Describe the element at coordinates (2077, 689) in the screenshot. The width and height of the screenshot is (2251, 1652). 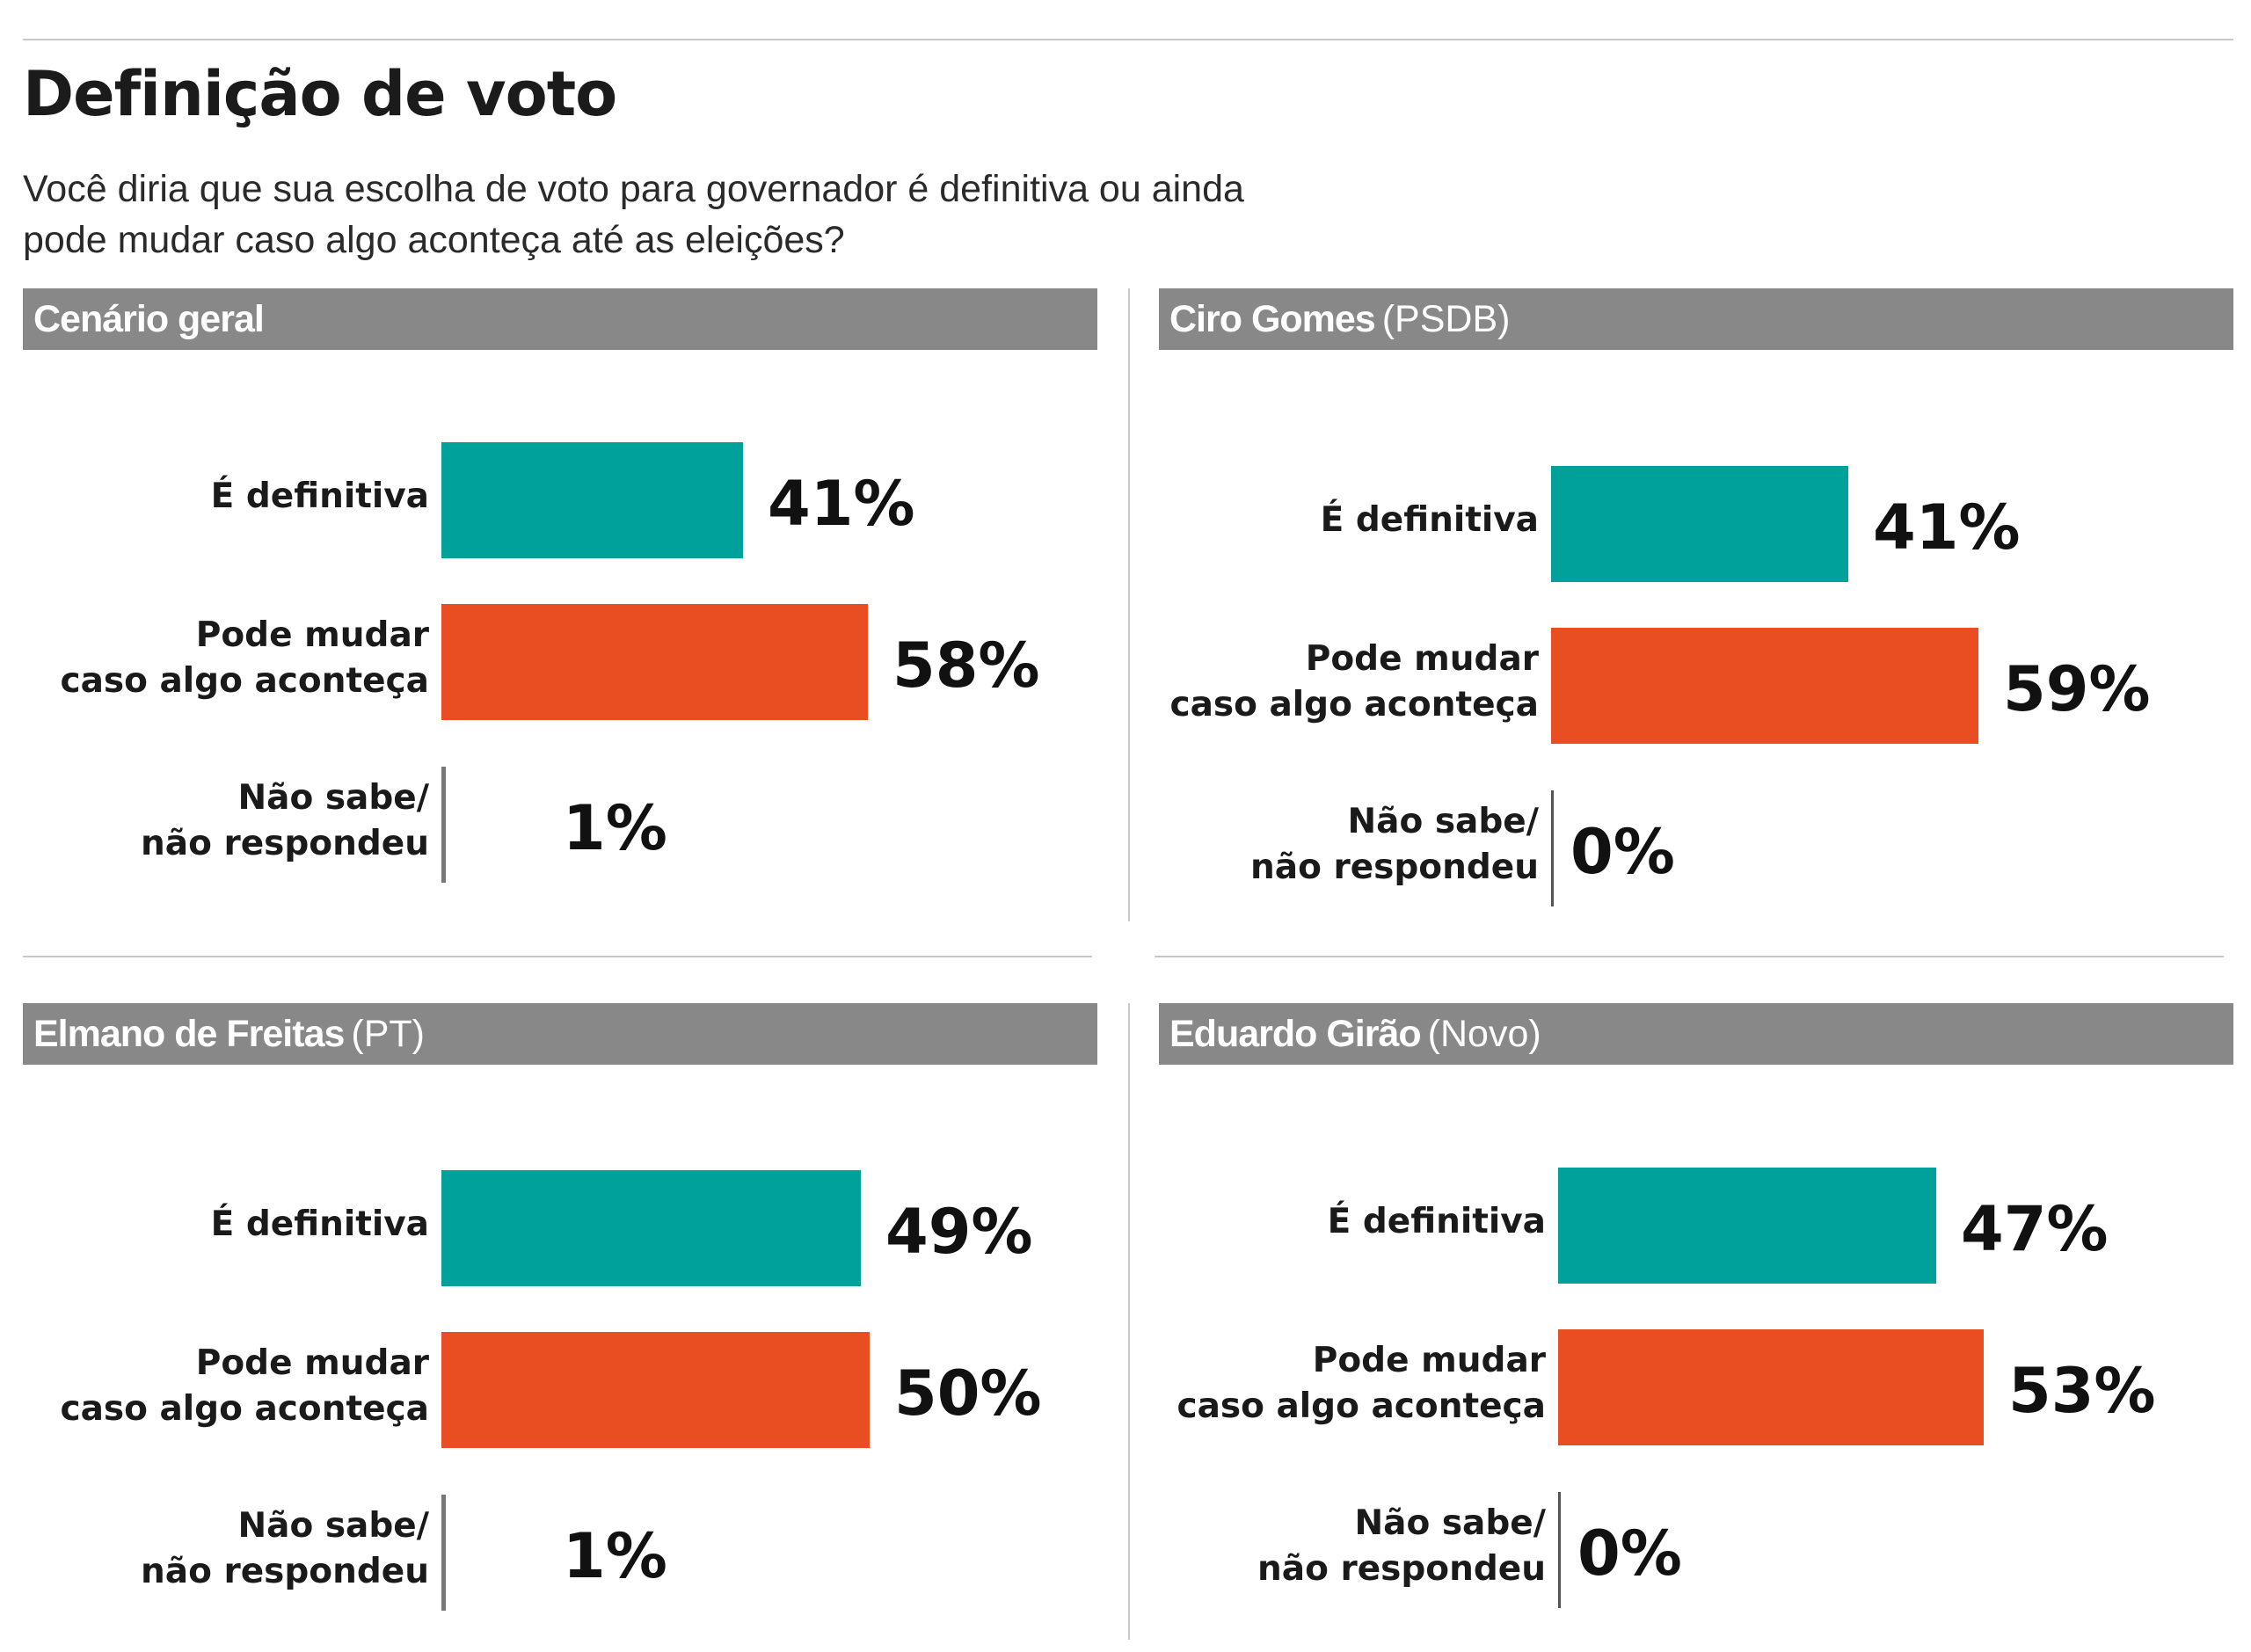
I see `value-label-pode-mudar: 59%` at that location.